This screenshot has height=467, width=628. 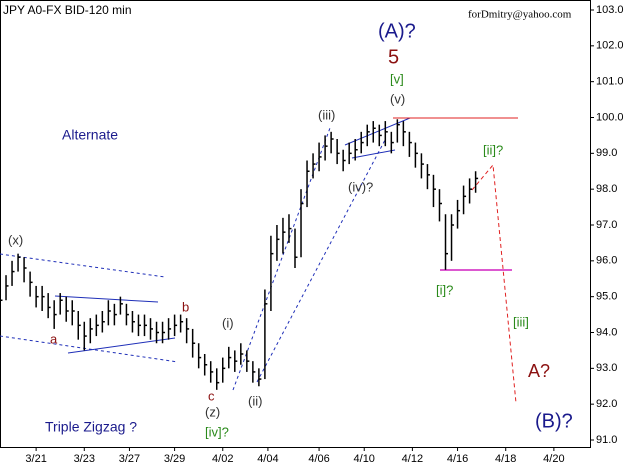 I want to click on triangle-line, so click(x=106, y=299).